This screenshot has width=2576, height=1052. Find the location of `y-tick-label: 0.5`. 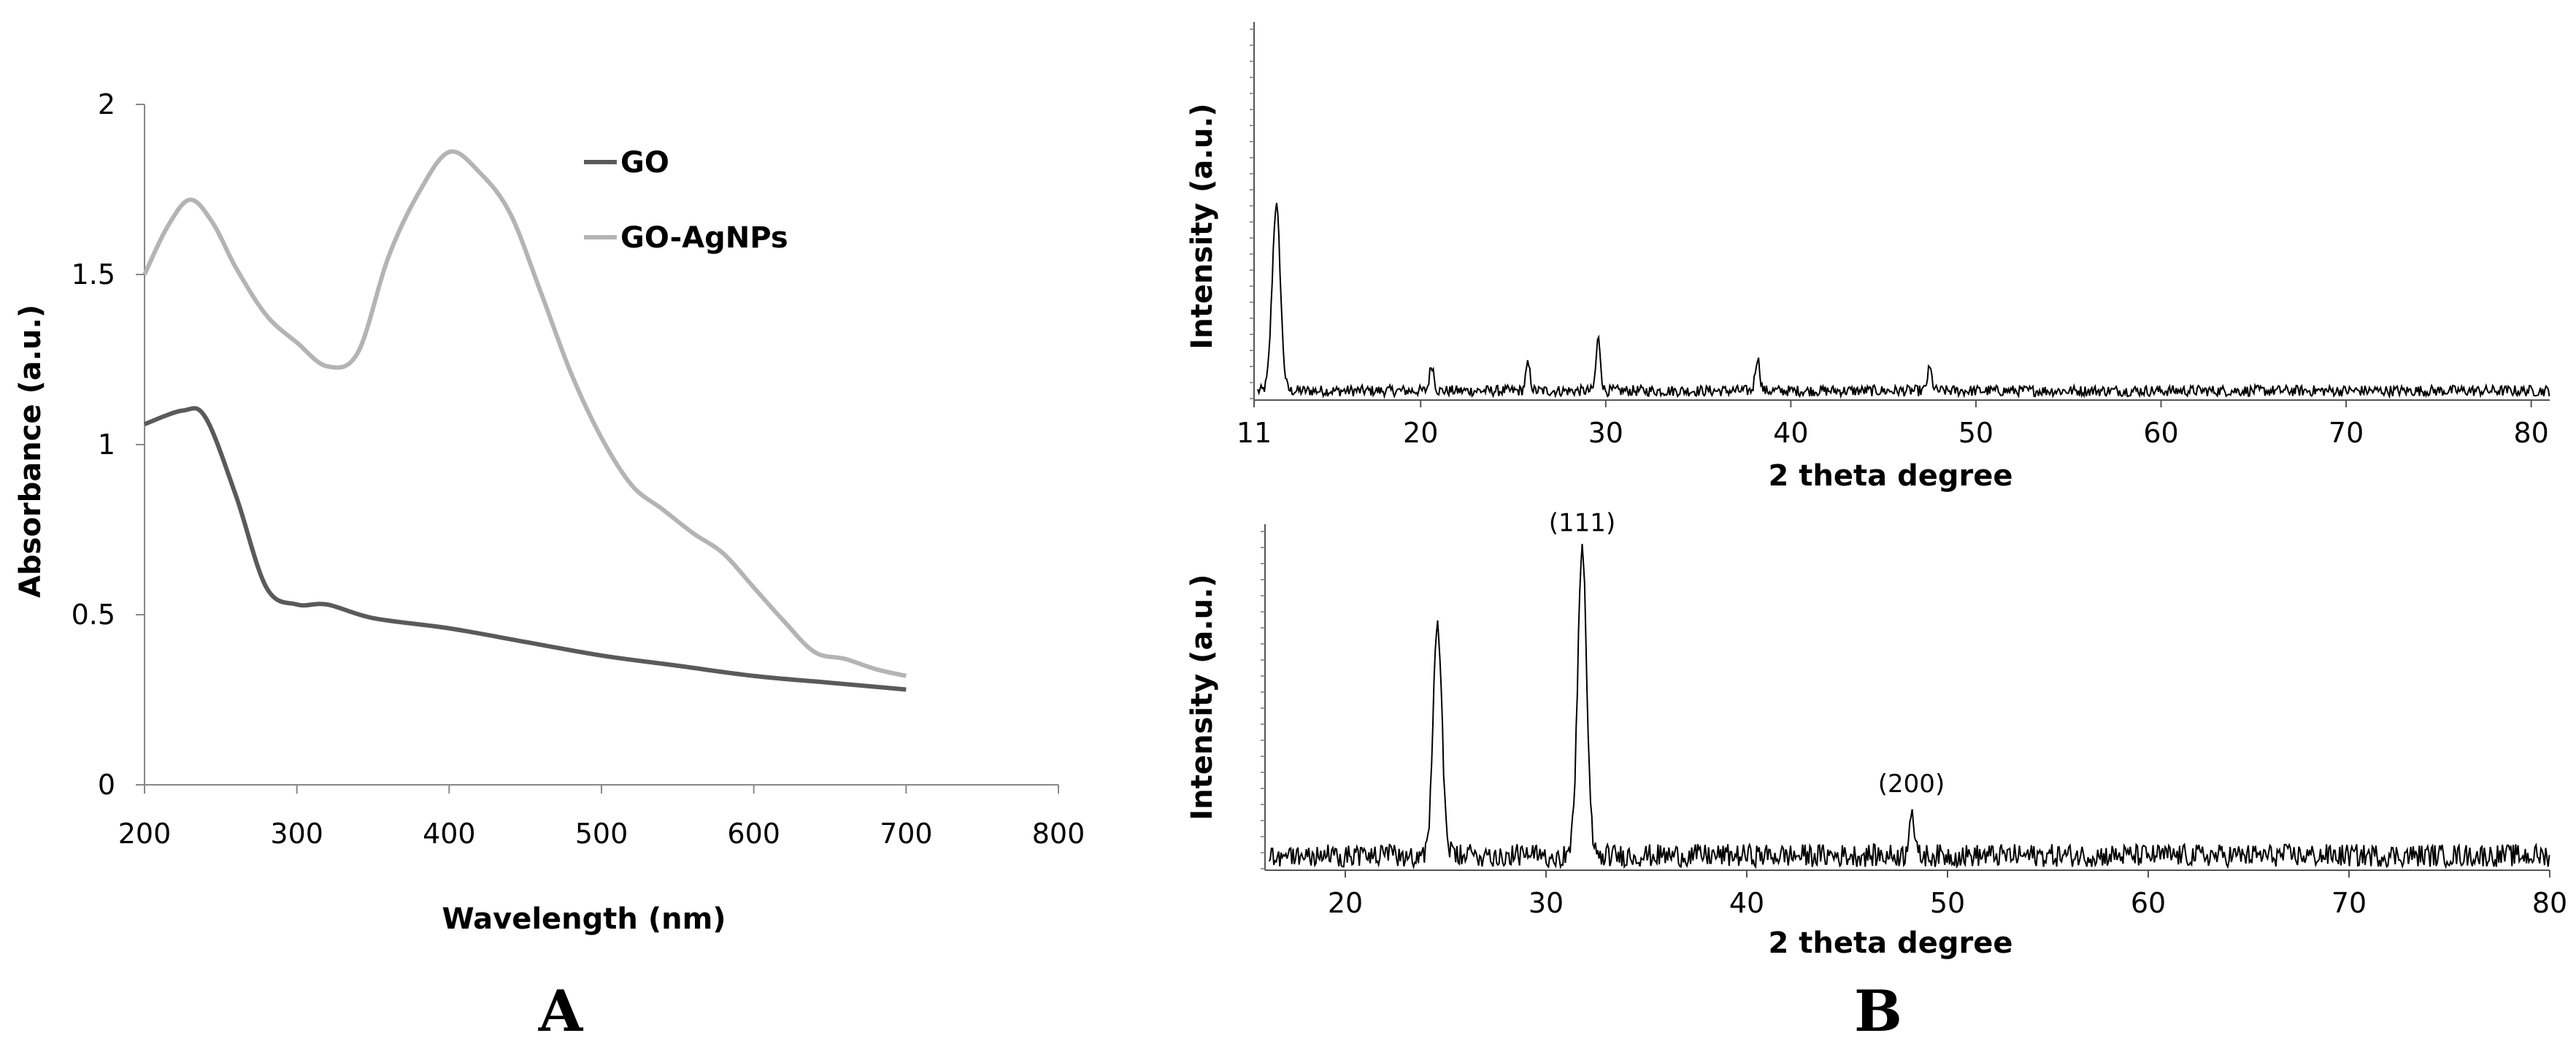

y-tick-label: 0.5 is located at coordinates (93, 615).